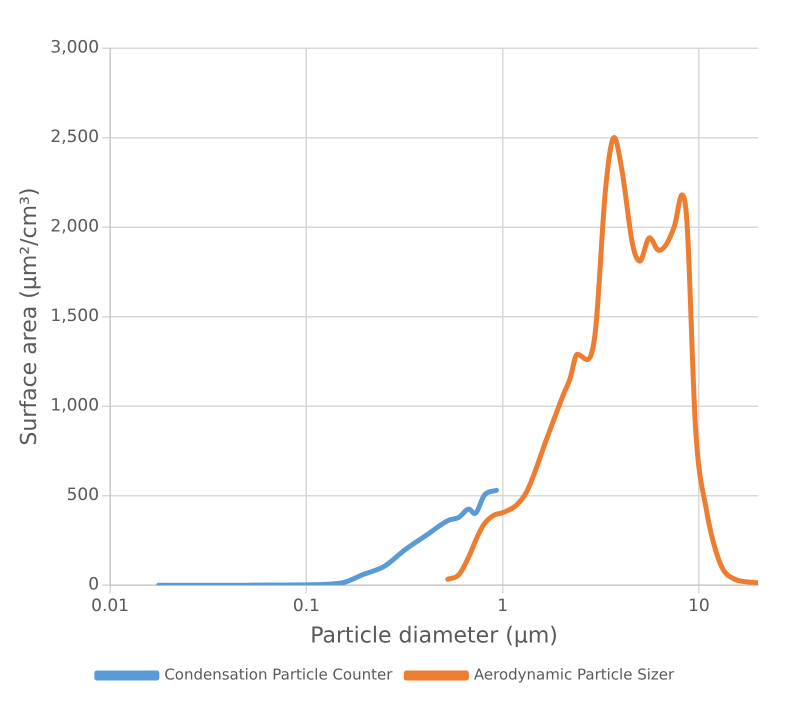 The image size is (795, 709). Describe the element at coordinates (75, 47) in the screenshot. I see `y-tick-label: 3,000` at that location.